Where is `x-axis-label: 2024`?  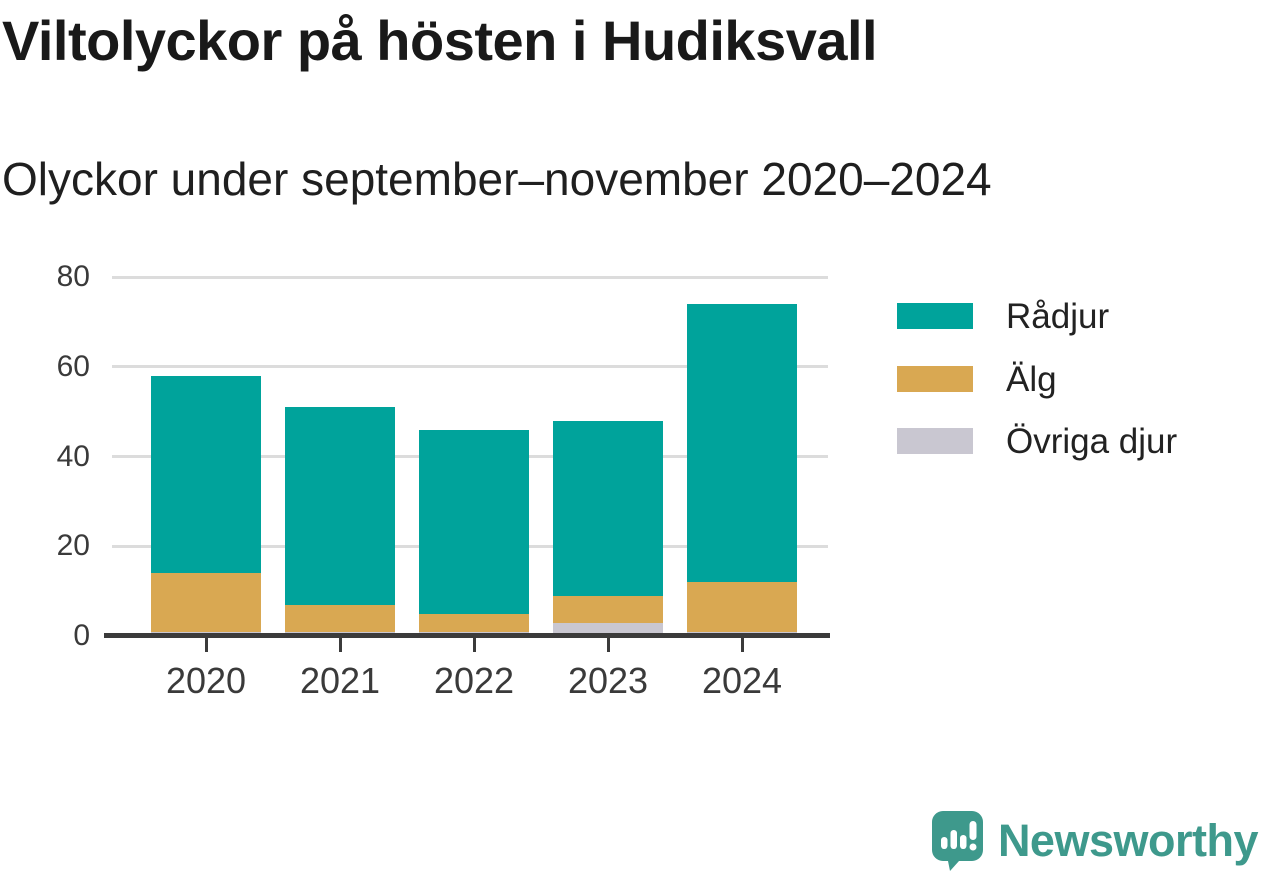
x-axis-label: 2024 is located at coordinates (742, 680).